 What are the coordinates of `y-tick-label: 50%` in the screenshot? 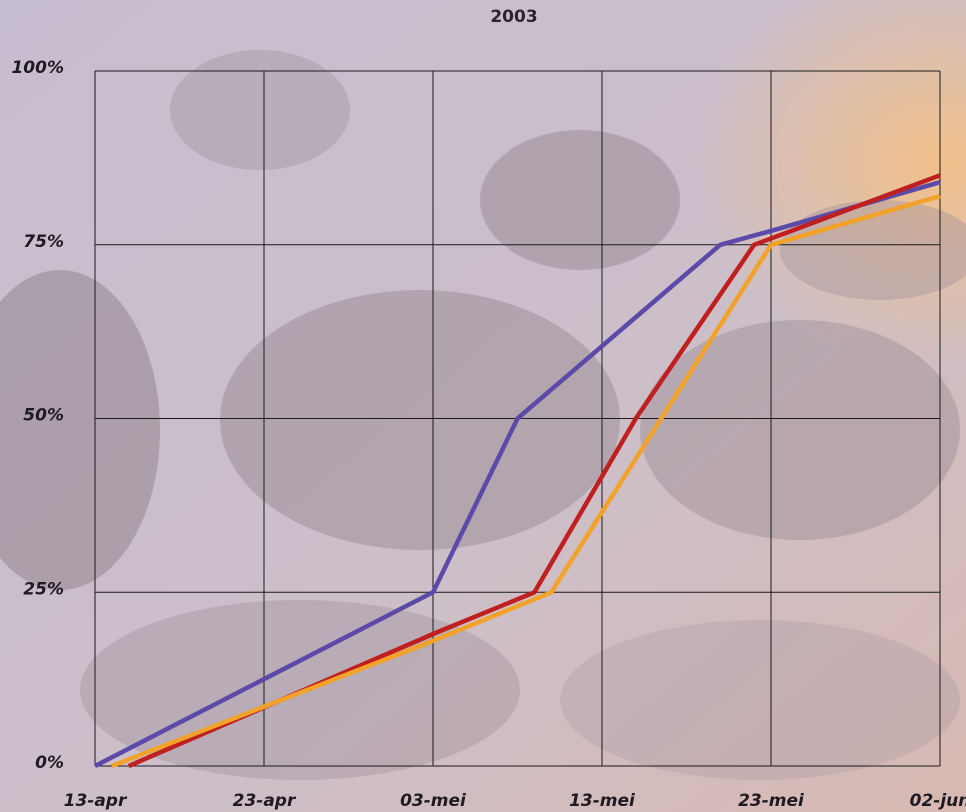 It's located at (43, 416).